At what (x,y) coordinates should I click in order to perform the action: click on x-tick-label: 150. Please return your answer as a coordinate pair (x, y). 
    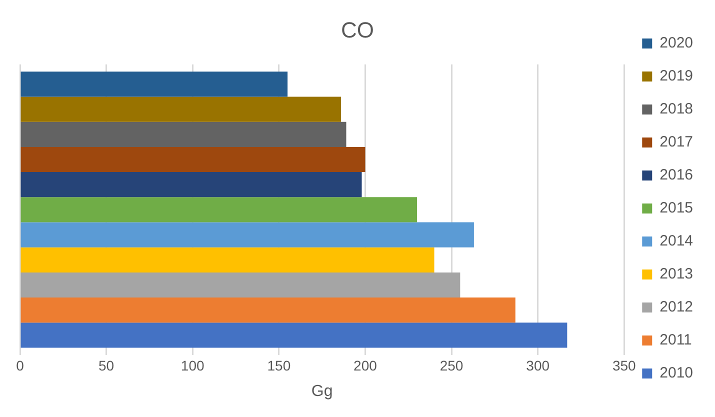
    Looking at the image, I should click on (279, 365).